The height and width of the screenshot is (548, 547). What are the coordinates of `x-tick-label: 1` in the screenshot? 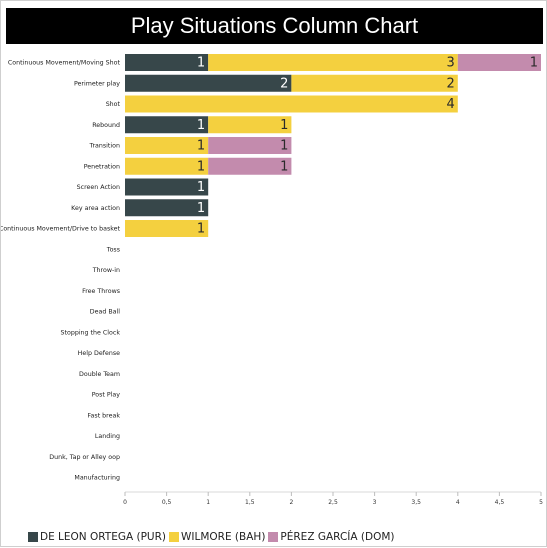 It's located at (208, 502).